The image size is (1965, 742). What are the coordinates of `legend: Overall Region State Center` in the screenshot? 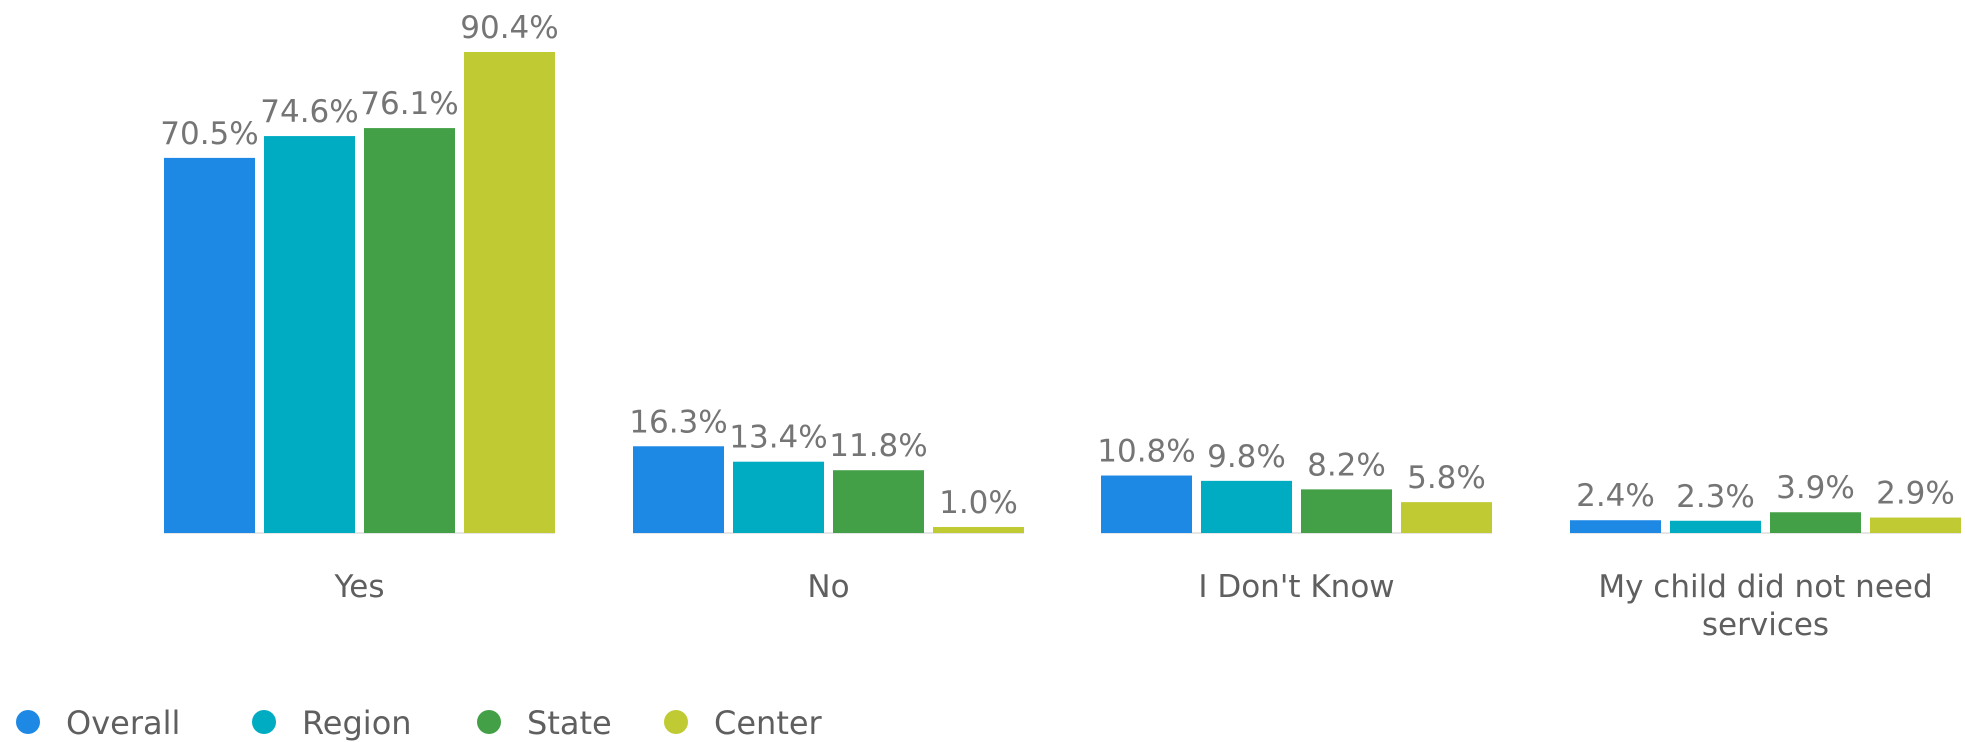 It's located at (419, 723).